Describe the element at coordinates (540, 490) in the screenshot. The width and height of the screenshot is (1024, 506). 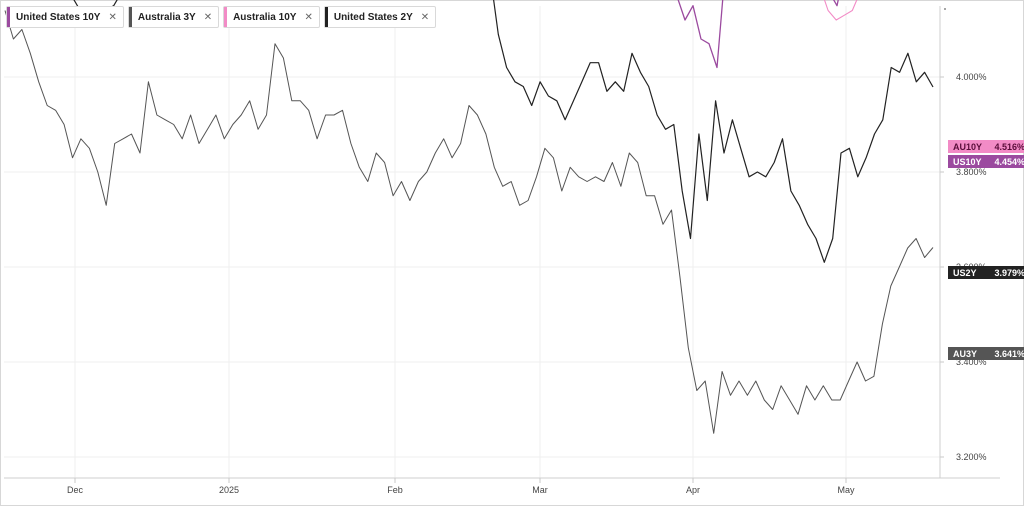
I see `x-tick-label: Mar` at that location.